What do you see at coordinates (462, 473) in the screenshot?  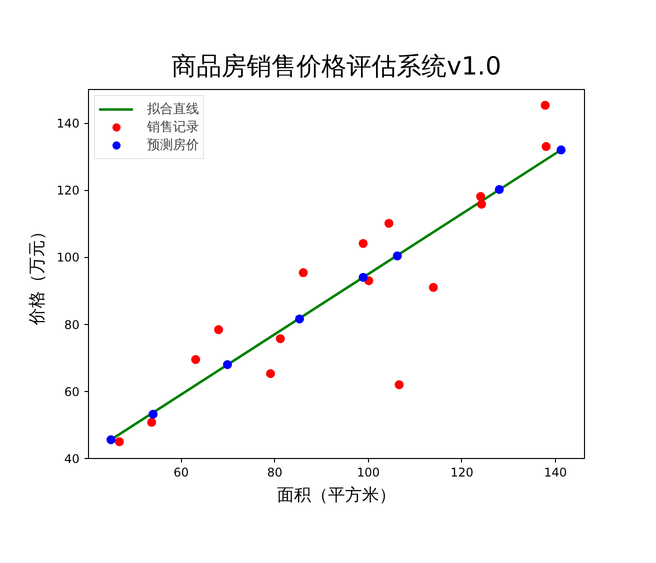 I see `x-tick-label: 120` at bounding box center [462, 473].